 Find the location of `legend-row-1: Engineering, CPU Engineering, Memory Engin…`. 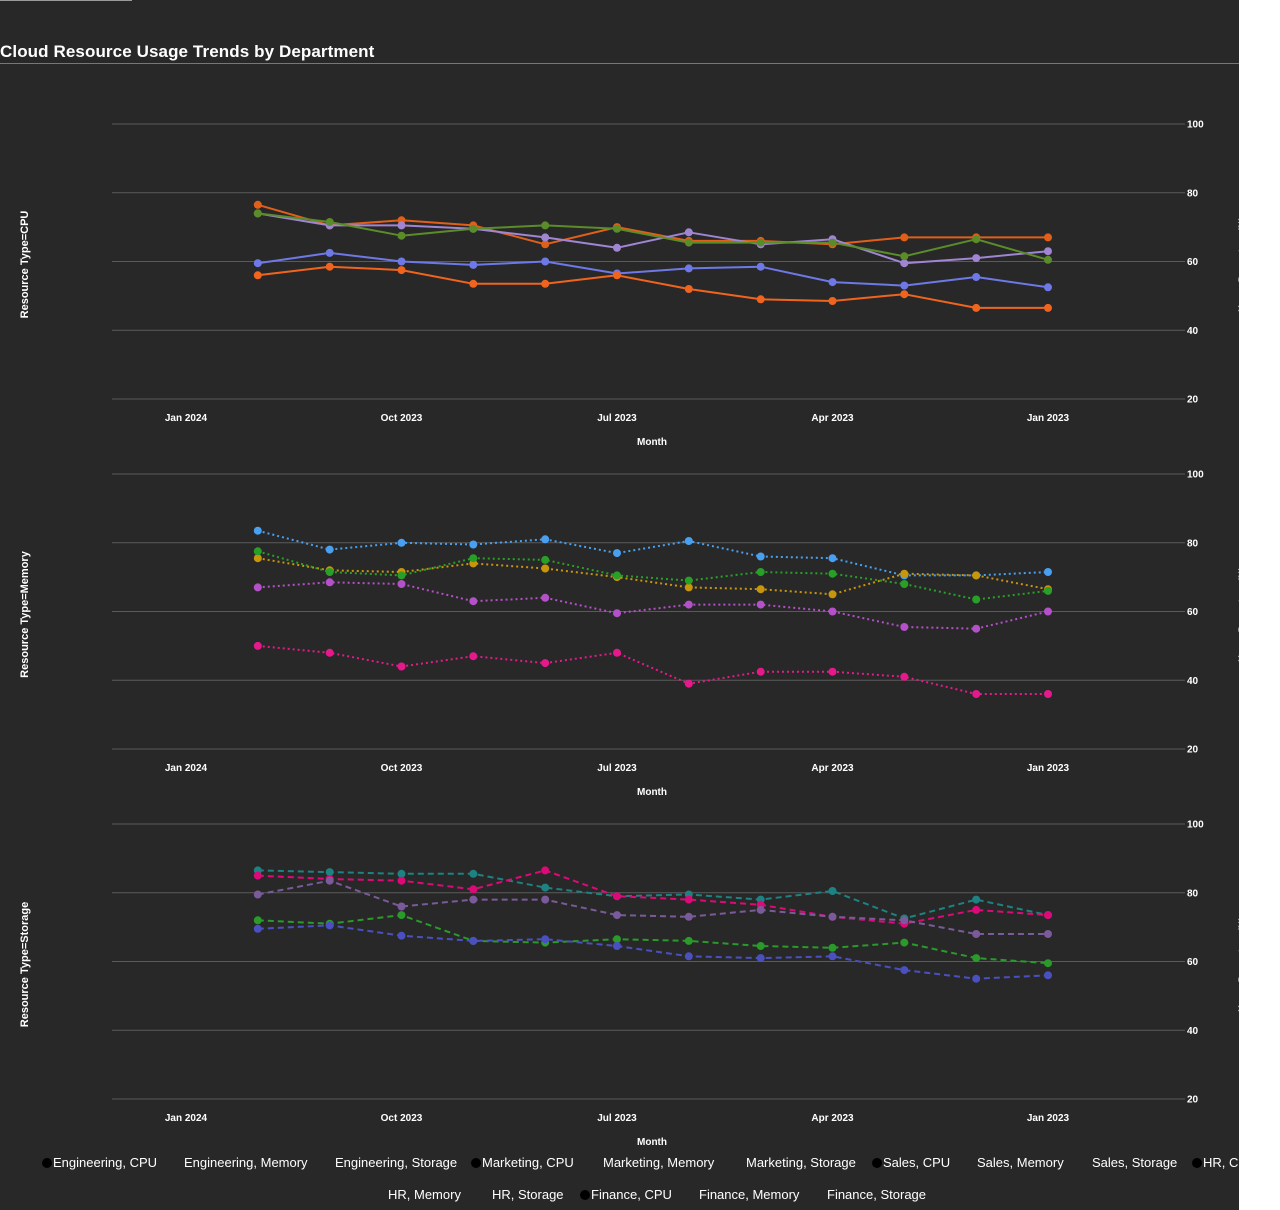

legend-row-1: Engineering, CPU Engineering, Memory Engin… is located at coordinates (623, 1165).